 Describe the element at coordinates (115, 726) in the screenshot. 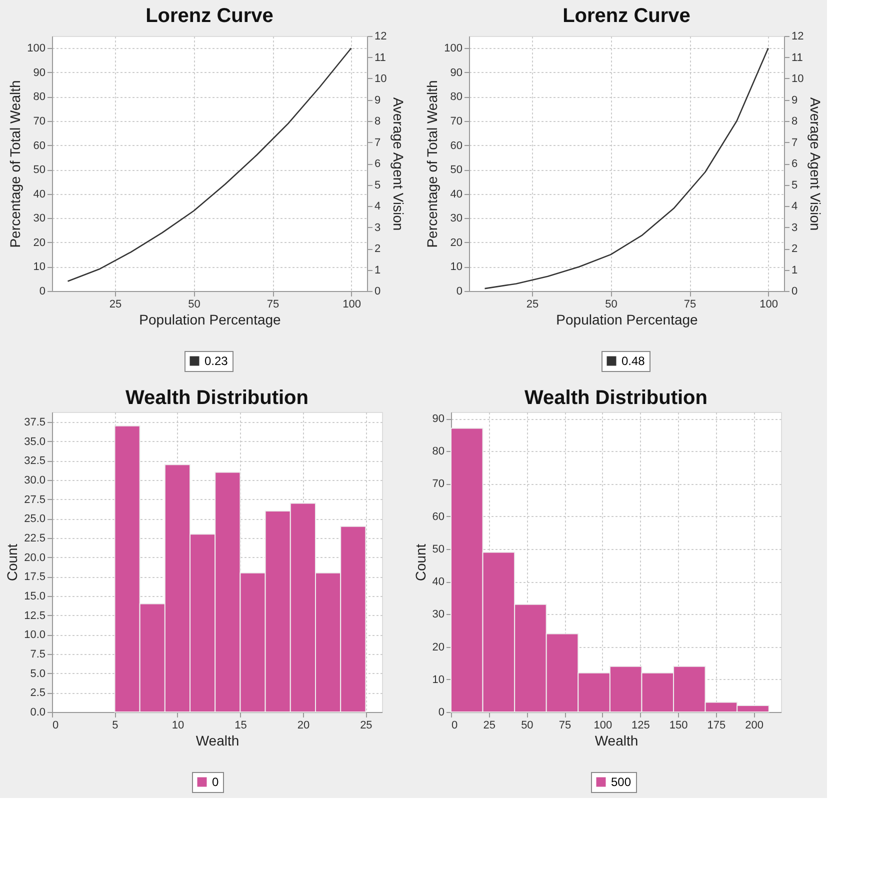

I see `x-tick-label: 5` at that location.